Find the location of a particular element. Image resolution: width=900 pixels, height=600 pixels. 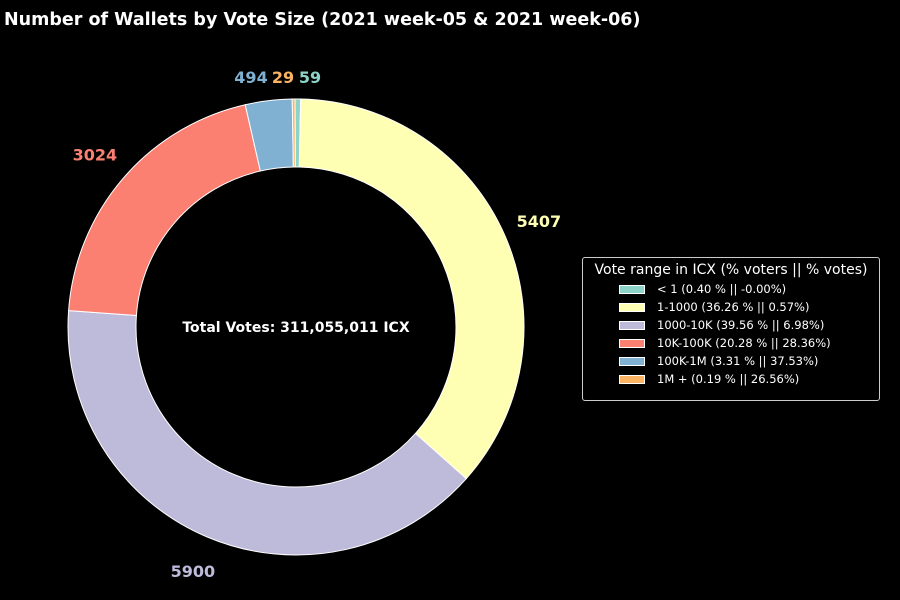

legend-item: 1M + (0.19 % || 26.56%) is located at coordinates (731, 379).